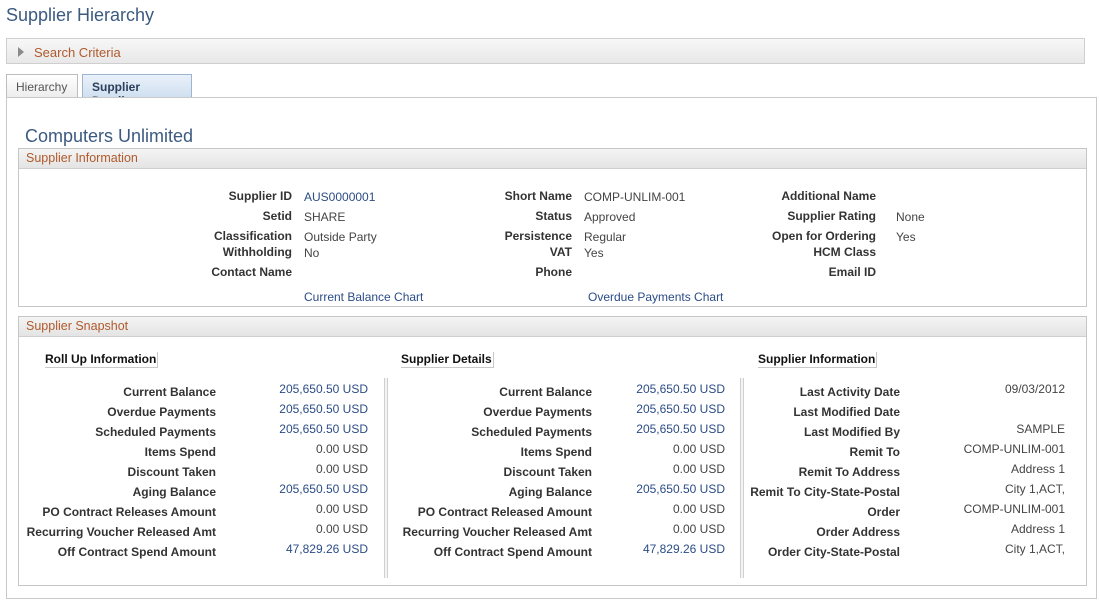 This screenshot has width=1100, height=603. What do you see at coordinates (550, 492) in the screenshot?
I see `details-row-label: Aging Balance` at bounding box center [550, 492].